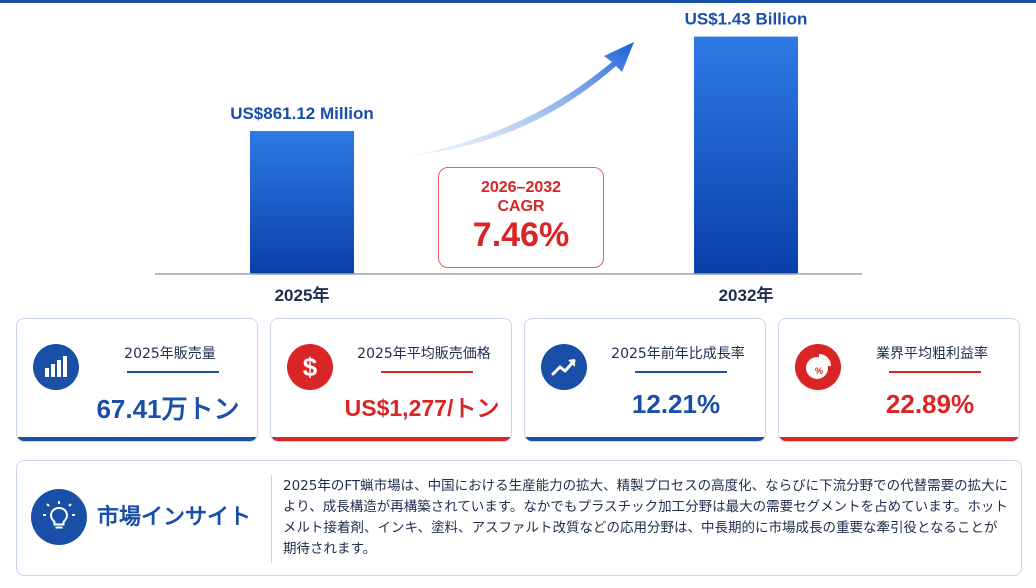 Image resolution: width=1036 pixels, height=588 pixels. I want to click on cagr-box: 2026–2032 CAGR 7.46%, so click(521, 217).